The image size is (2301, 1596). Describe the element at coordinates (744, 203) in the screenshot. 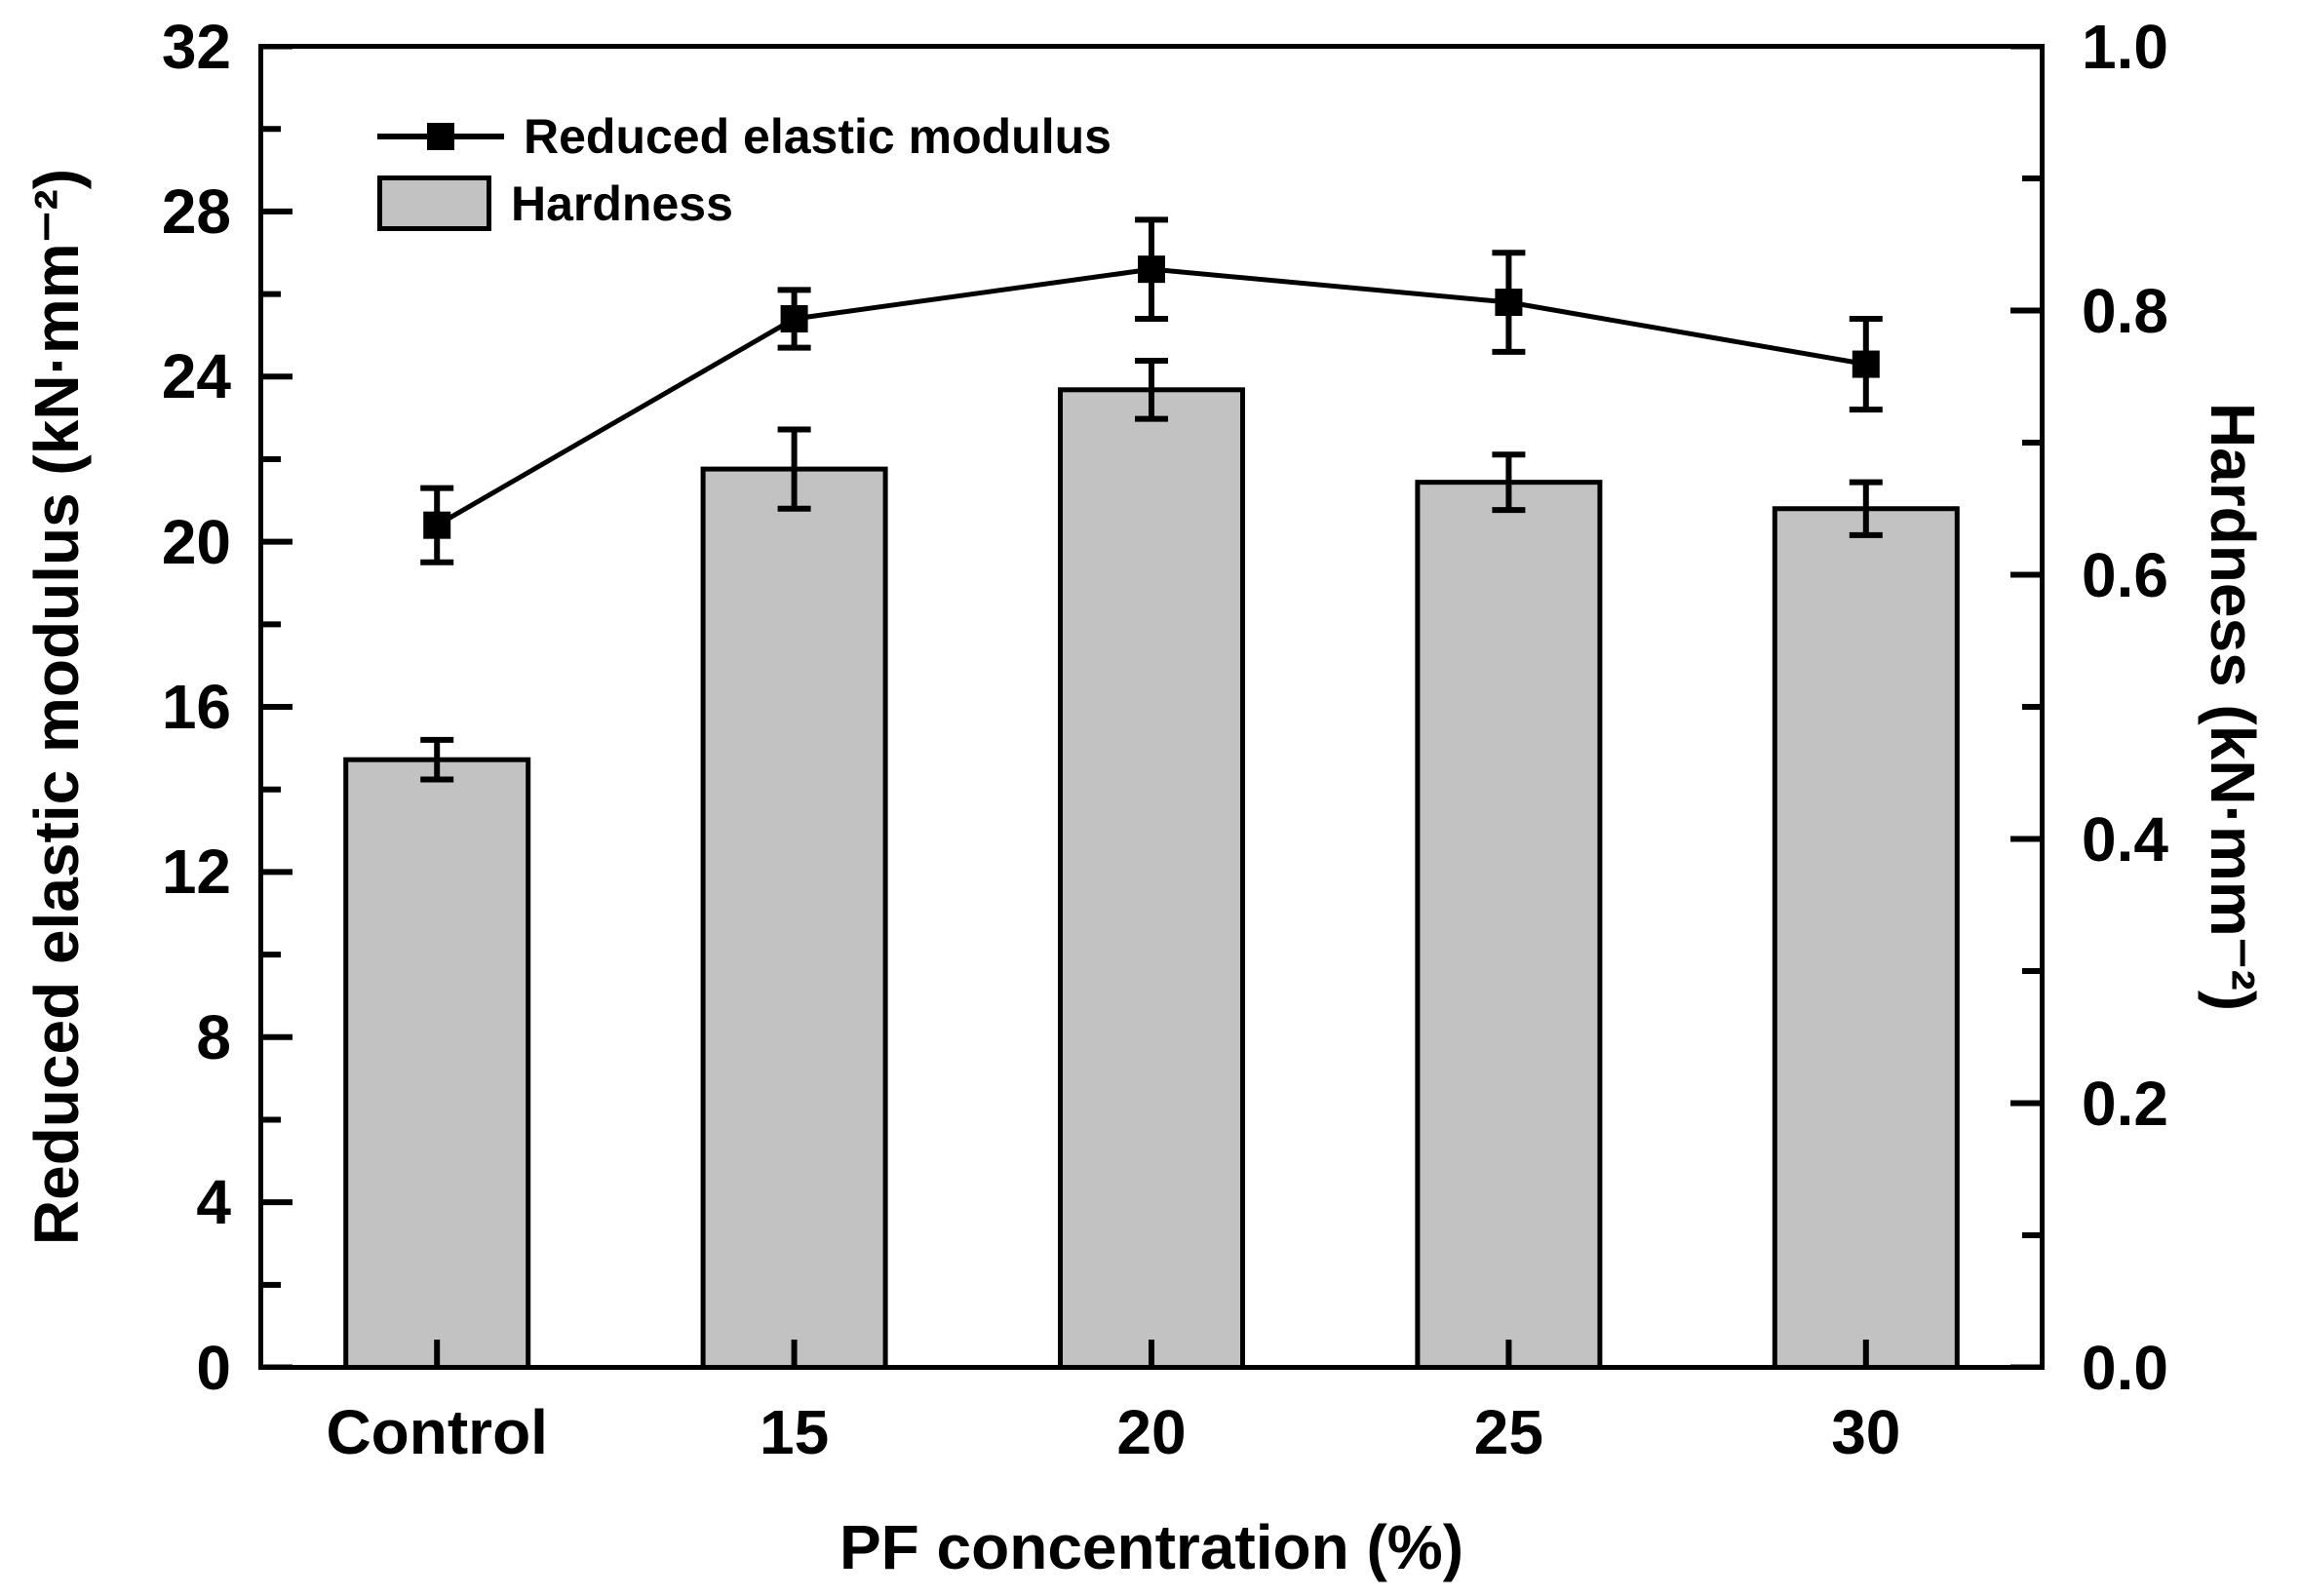

I see `legend-item-hardness: Hardness` at that location.